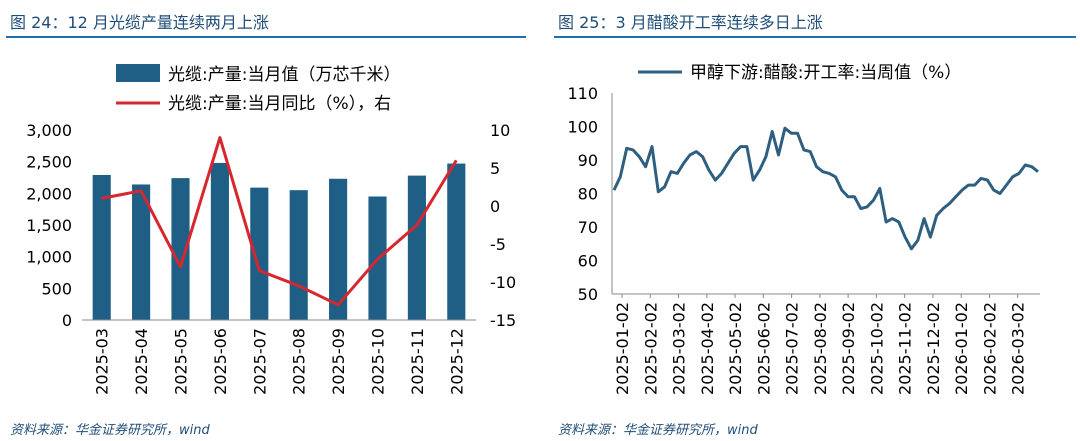 The height and width of the screenshot is (441, 1080). What do you see at coordinates (141, 361) in the screenshot?
I see `left-x-tick-label: 2025-04` at bounding box center [141, 361].